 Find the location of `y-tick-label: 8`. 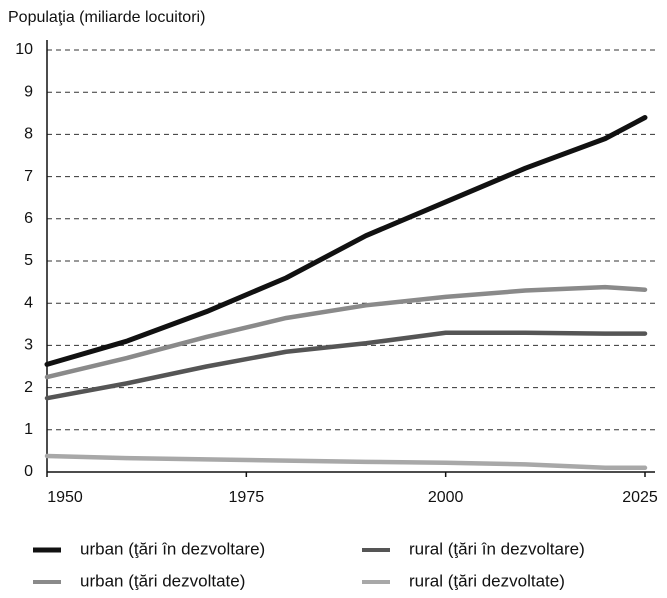

y-tick-label: 8 is located at coordinates (28, 134).